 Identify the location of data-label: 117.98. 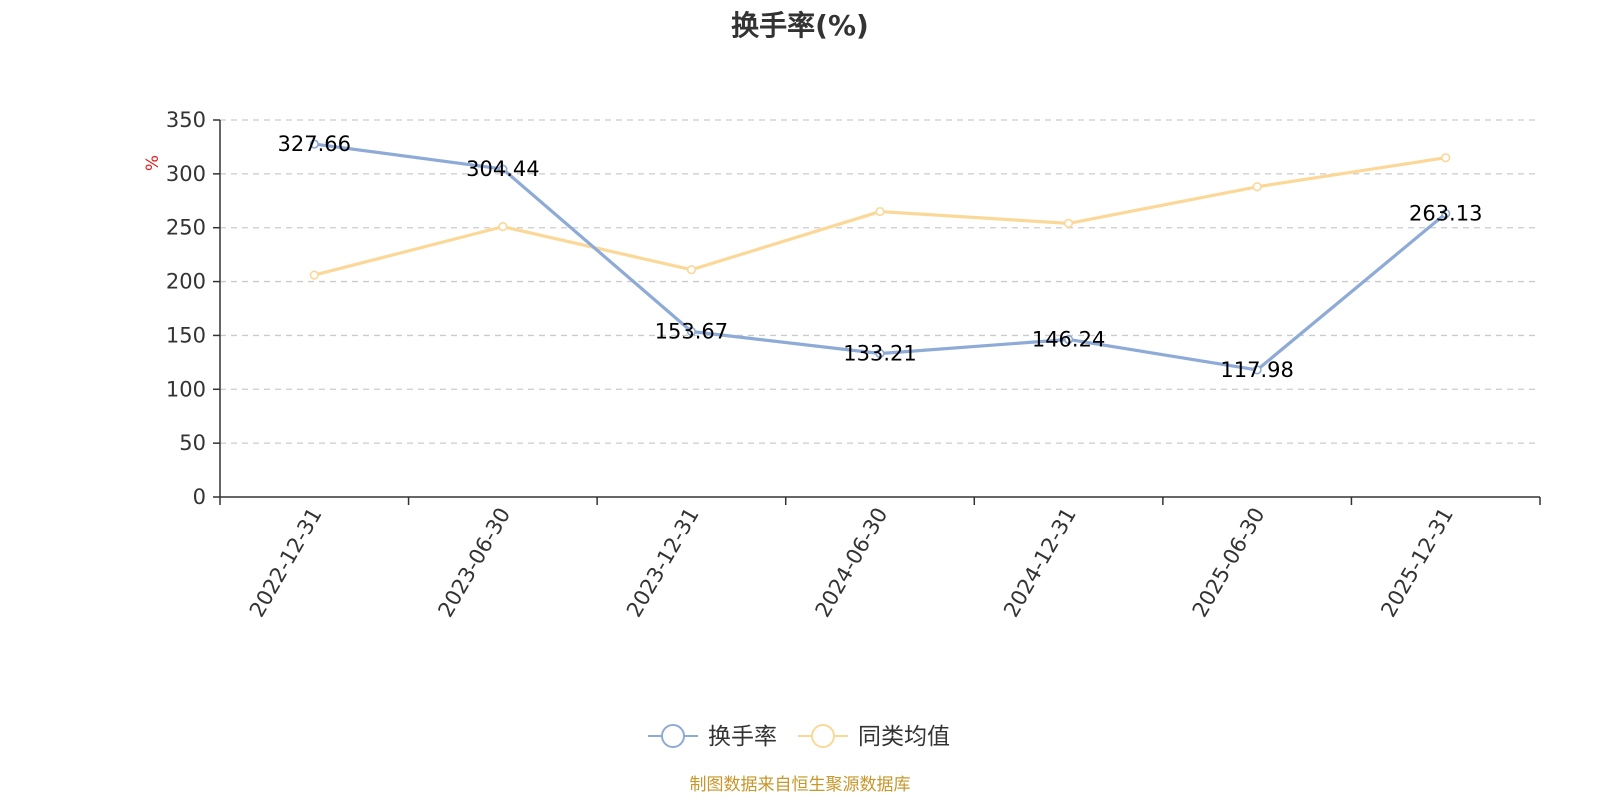
(1256, 370).